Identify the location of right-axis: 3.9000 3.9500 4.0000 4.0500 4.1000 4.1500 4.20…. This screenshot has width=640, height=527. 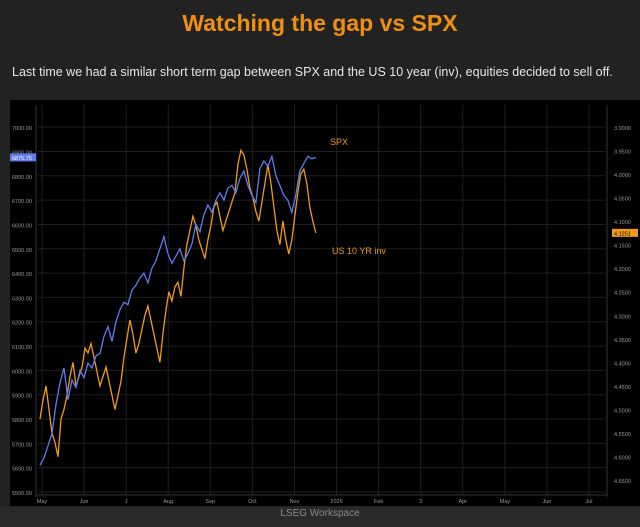
(618, 301).